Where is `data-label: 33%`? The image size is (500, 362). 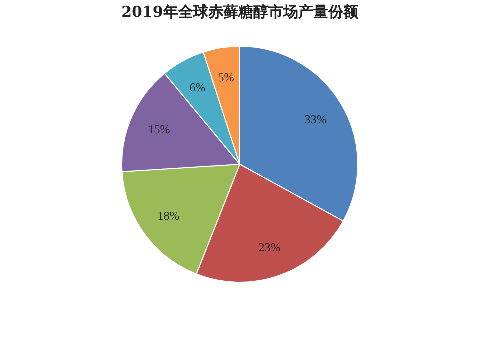
data-label: 33% is located at coordinates (315, 119).